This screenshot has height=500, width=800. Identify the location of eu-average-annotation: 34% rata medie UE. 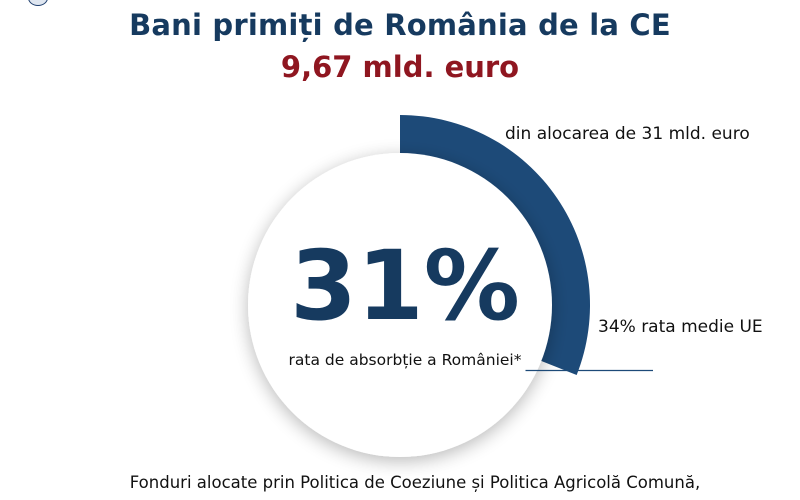
(680, 327).